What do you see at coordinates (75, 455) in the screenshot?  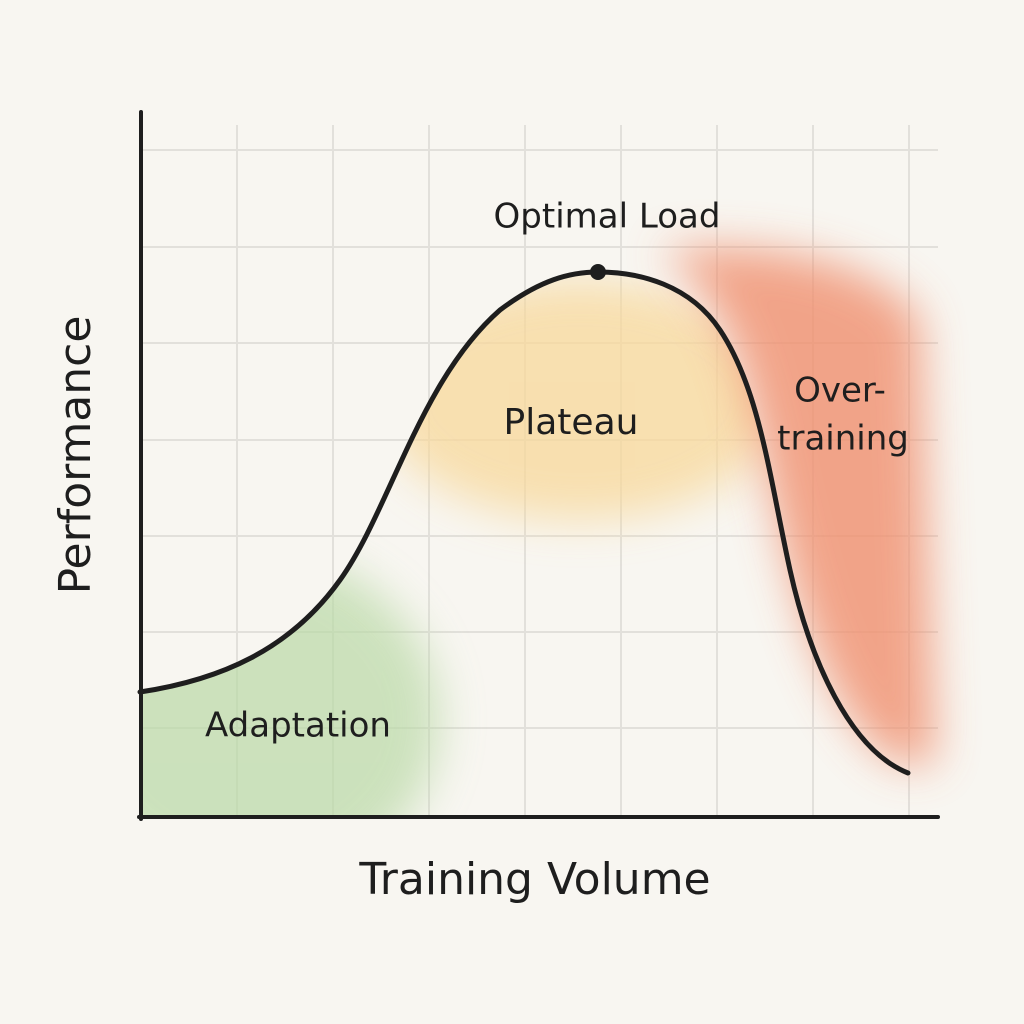 I see `y-axis-label: Performance` at bounding box center [75, 455].